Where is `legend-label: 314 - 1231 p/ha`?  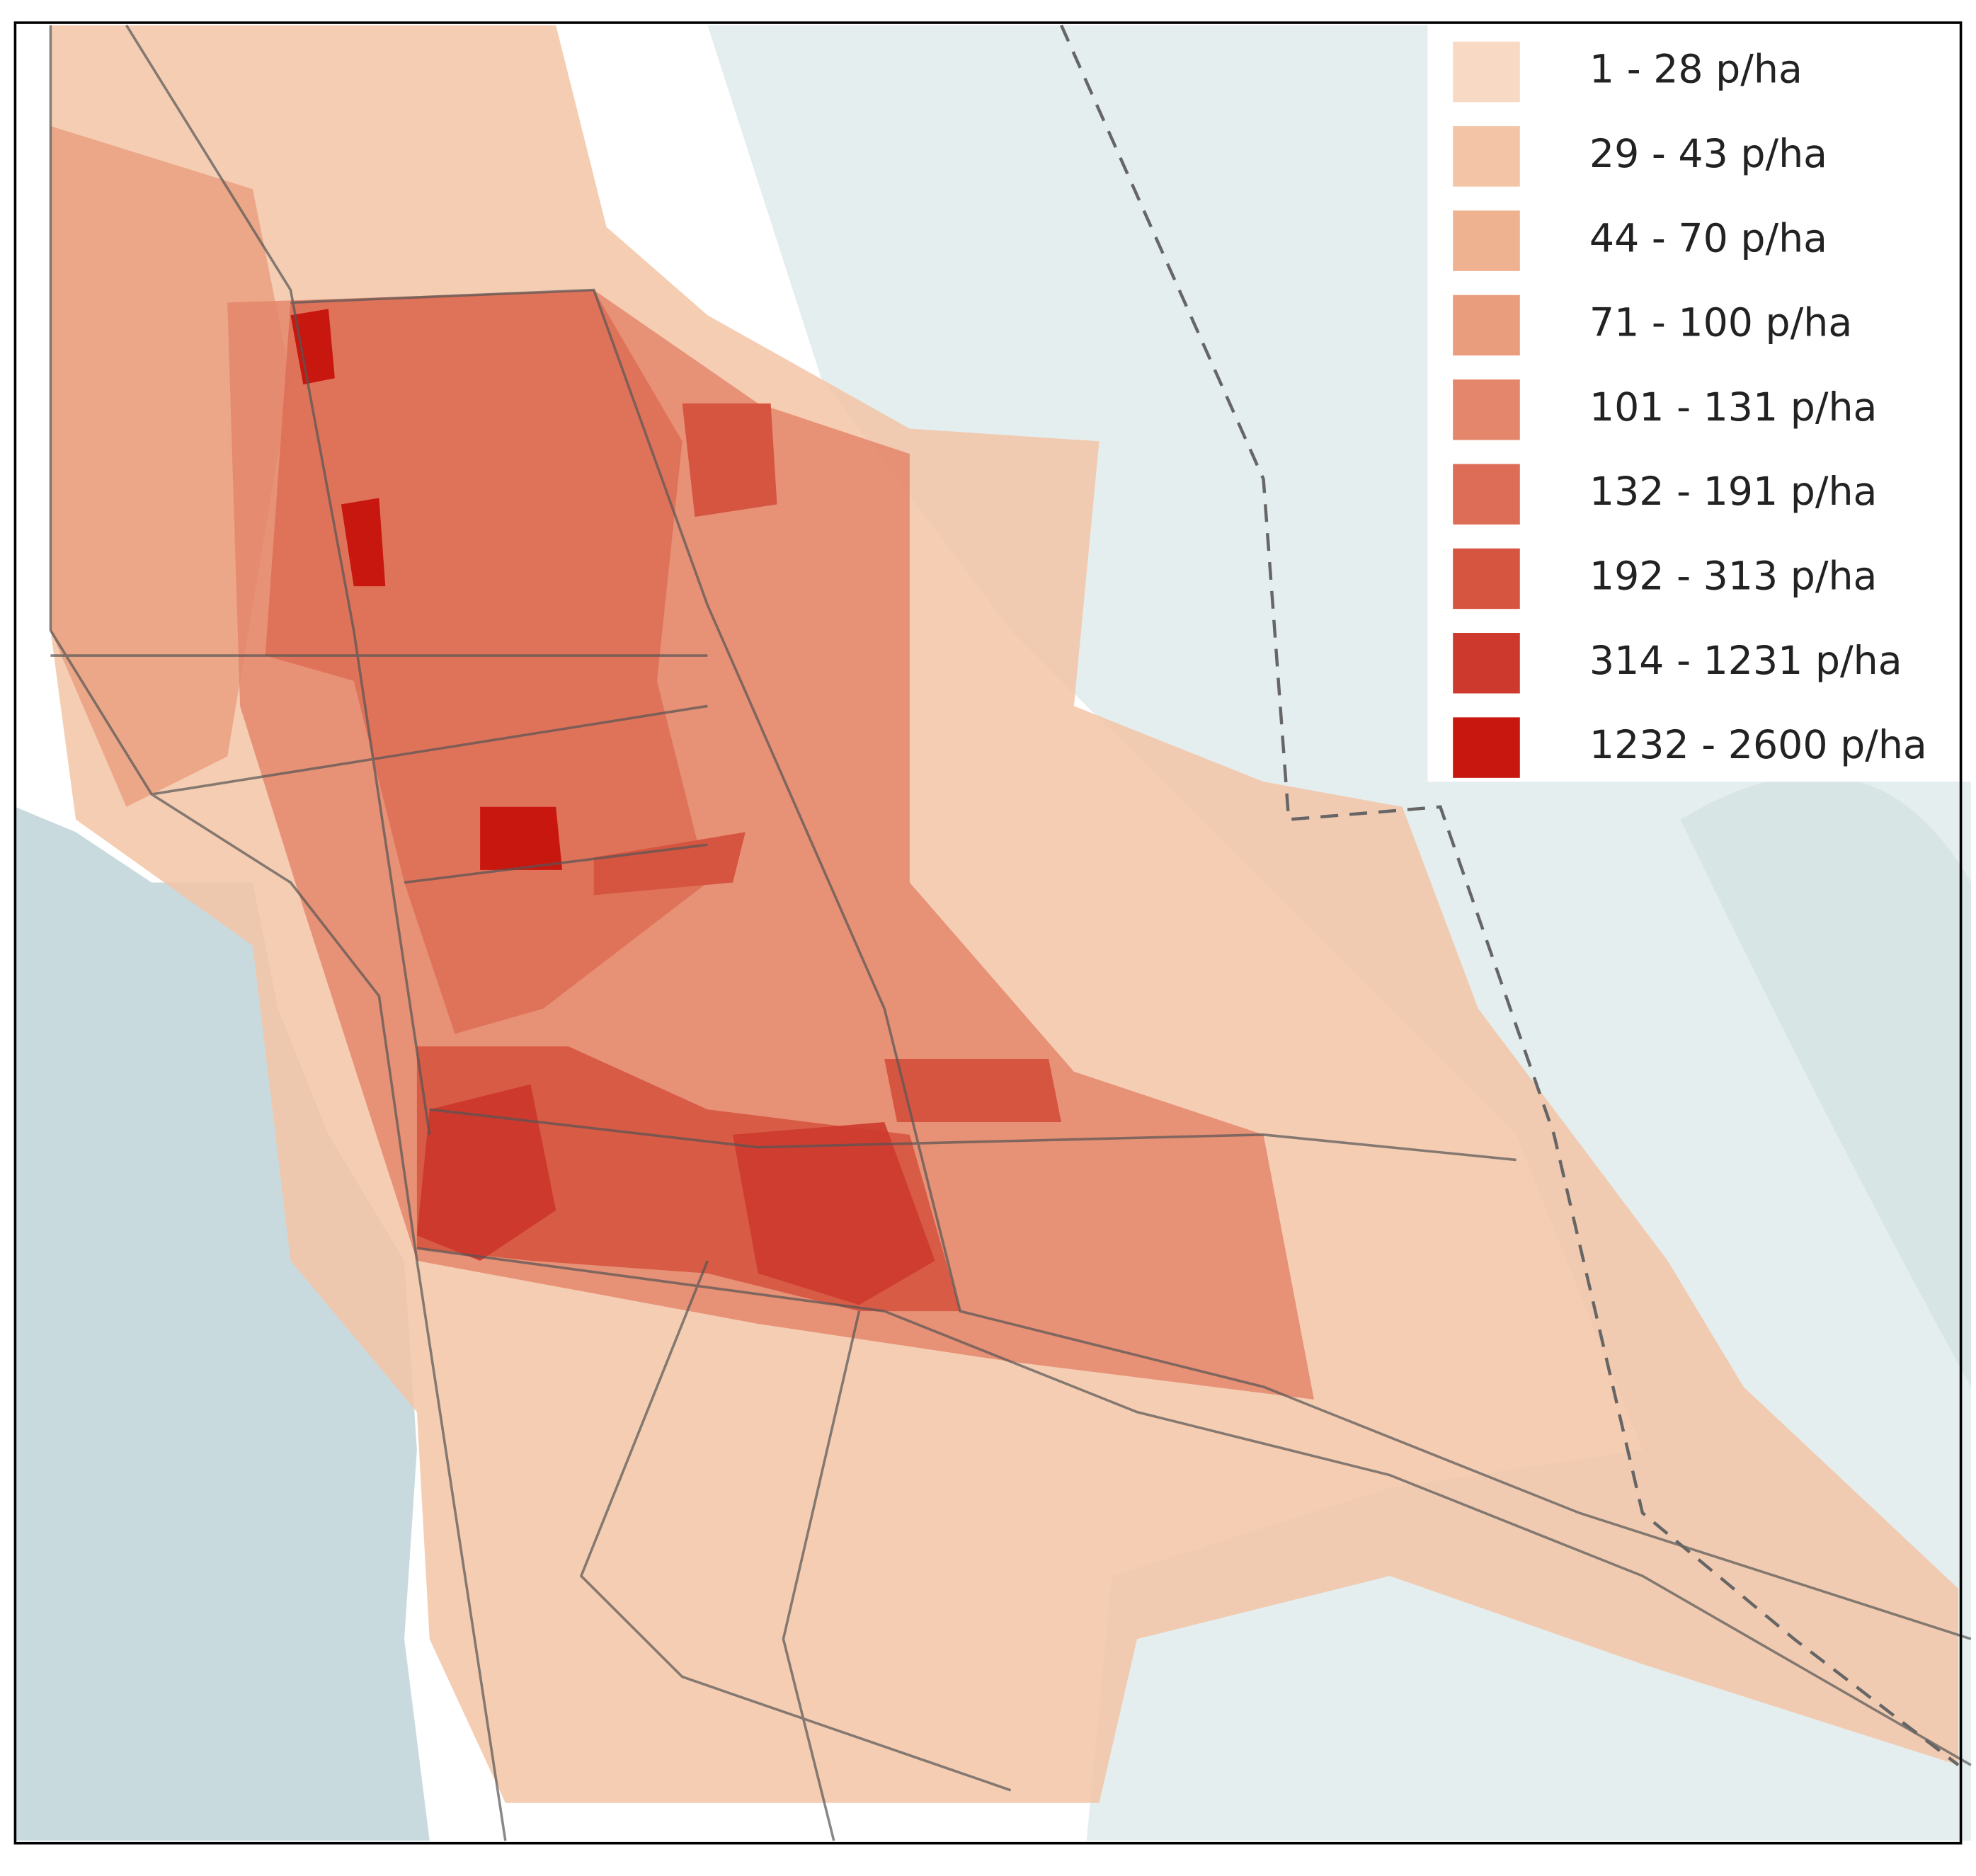
legend-label: 314 - 1231 p/ha is located at coordinates (1745, 661).